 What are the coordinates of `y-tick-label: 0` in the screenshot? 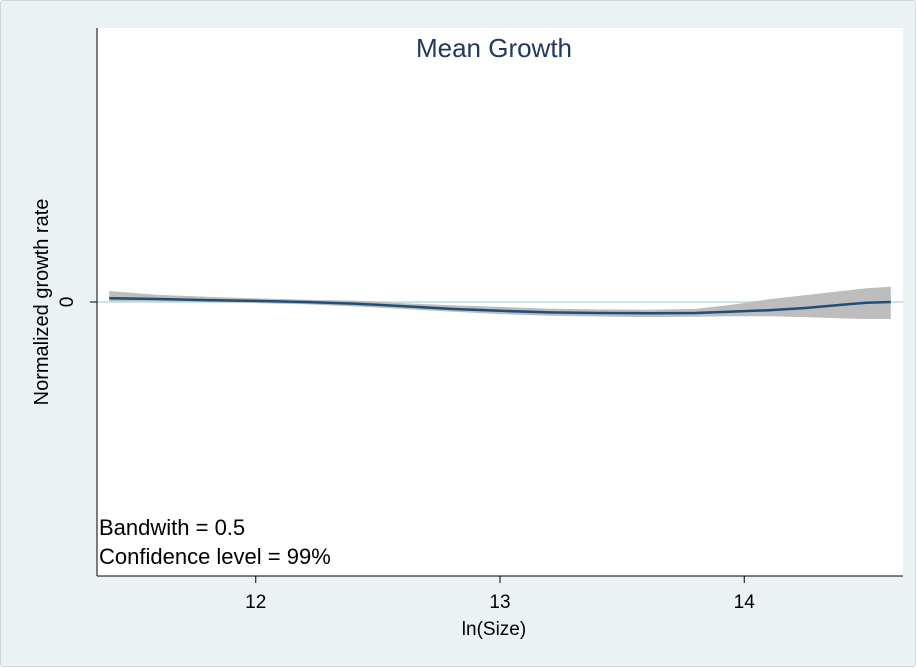 It's located at (67, 302).